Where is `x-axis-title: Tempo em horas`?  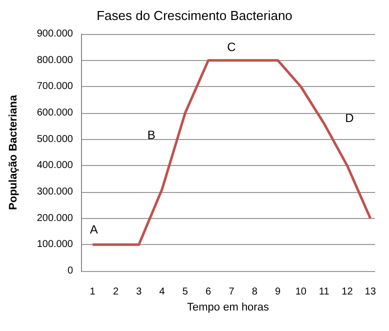
x-axis-title: Tempo em horas is located at coordinates (228, 307).